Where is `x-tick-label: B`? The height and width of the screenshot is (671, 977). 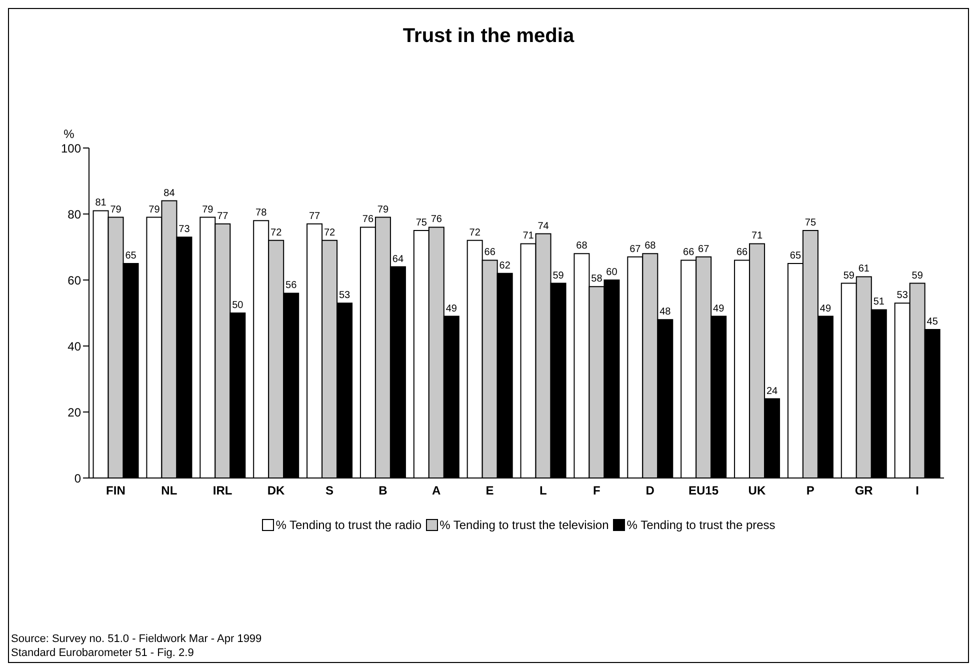
x-tick-label: B is located at coordinates (383, 491).